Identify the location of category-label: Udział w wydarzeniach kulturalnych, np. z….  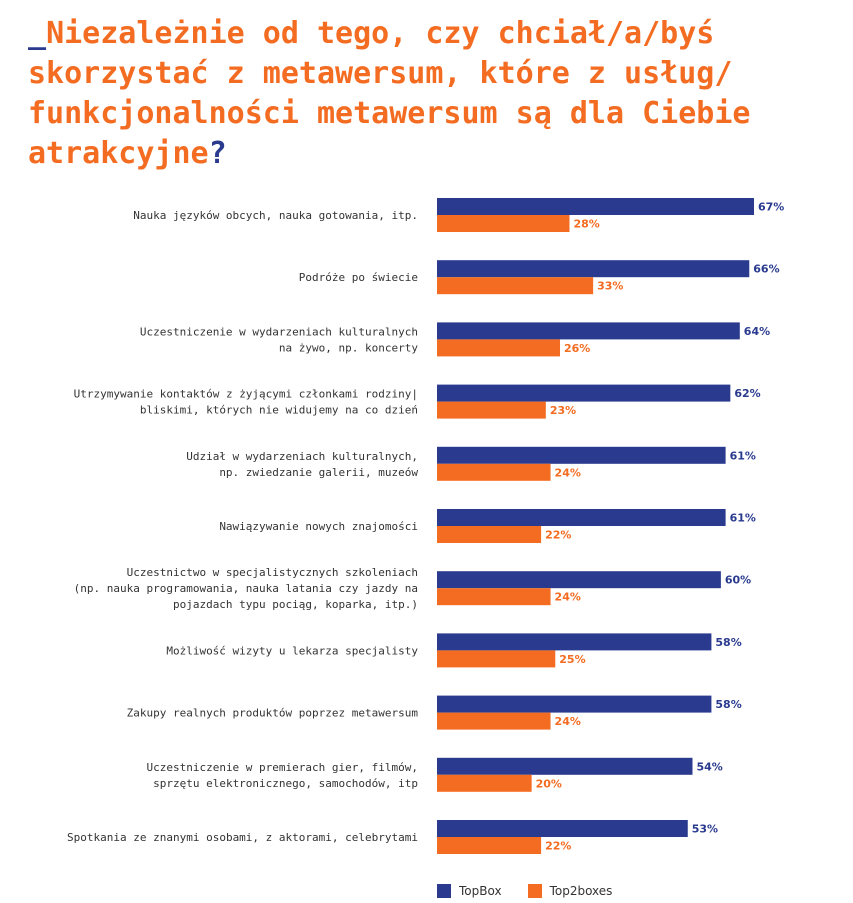
(302, 464).